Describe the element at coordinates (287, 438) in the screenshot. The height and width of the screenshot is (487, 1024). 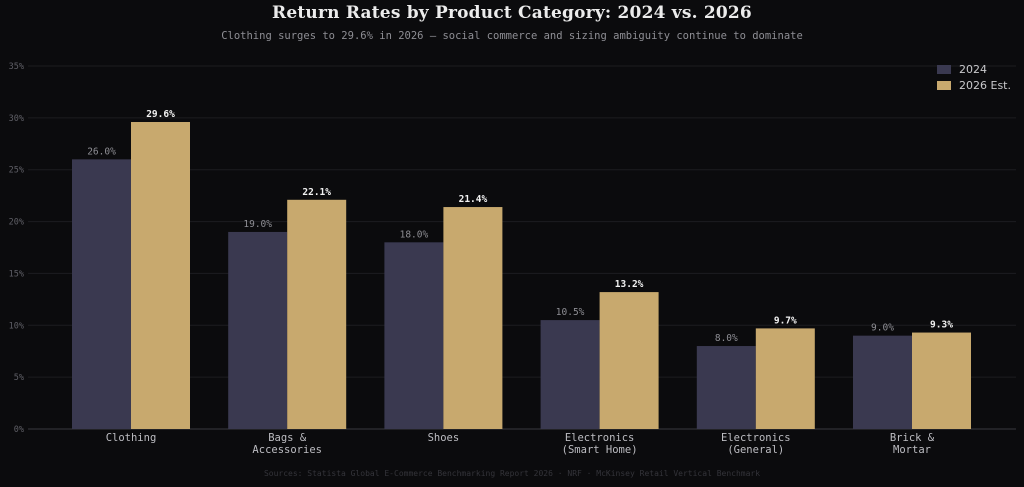
I see `x-tick-label: Bags &` at that location.